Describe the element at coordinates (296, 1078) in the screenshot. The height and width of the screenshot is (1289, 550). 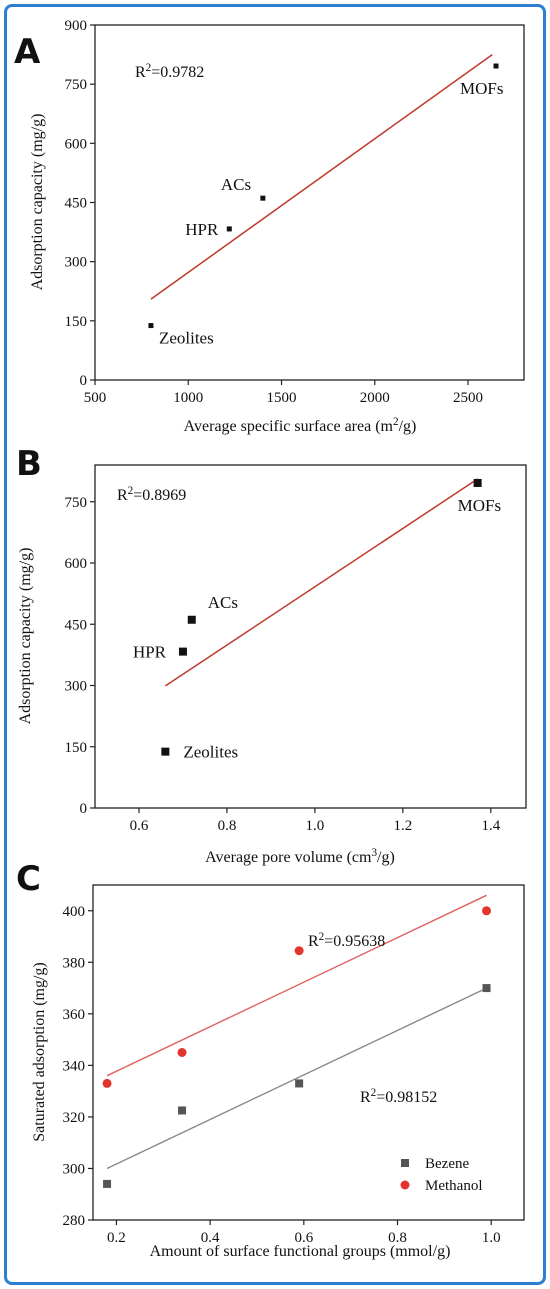
I see `fit-line-bezene` at that location.